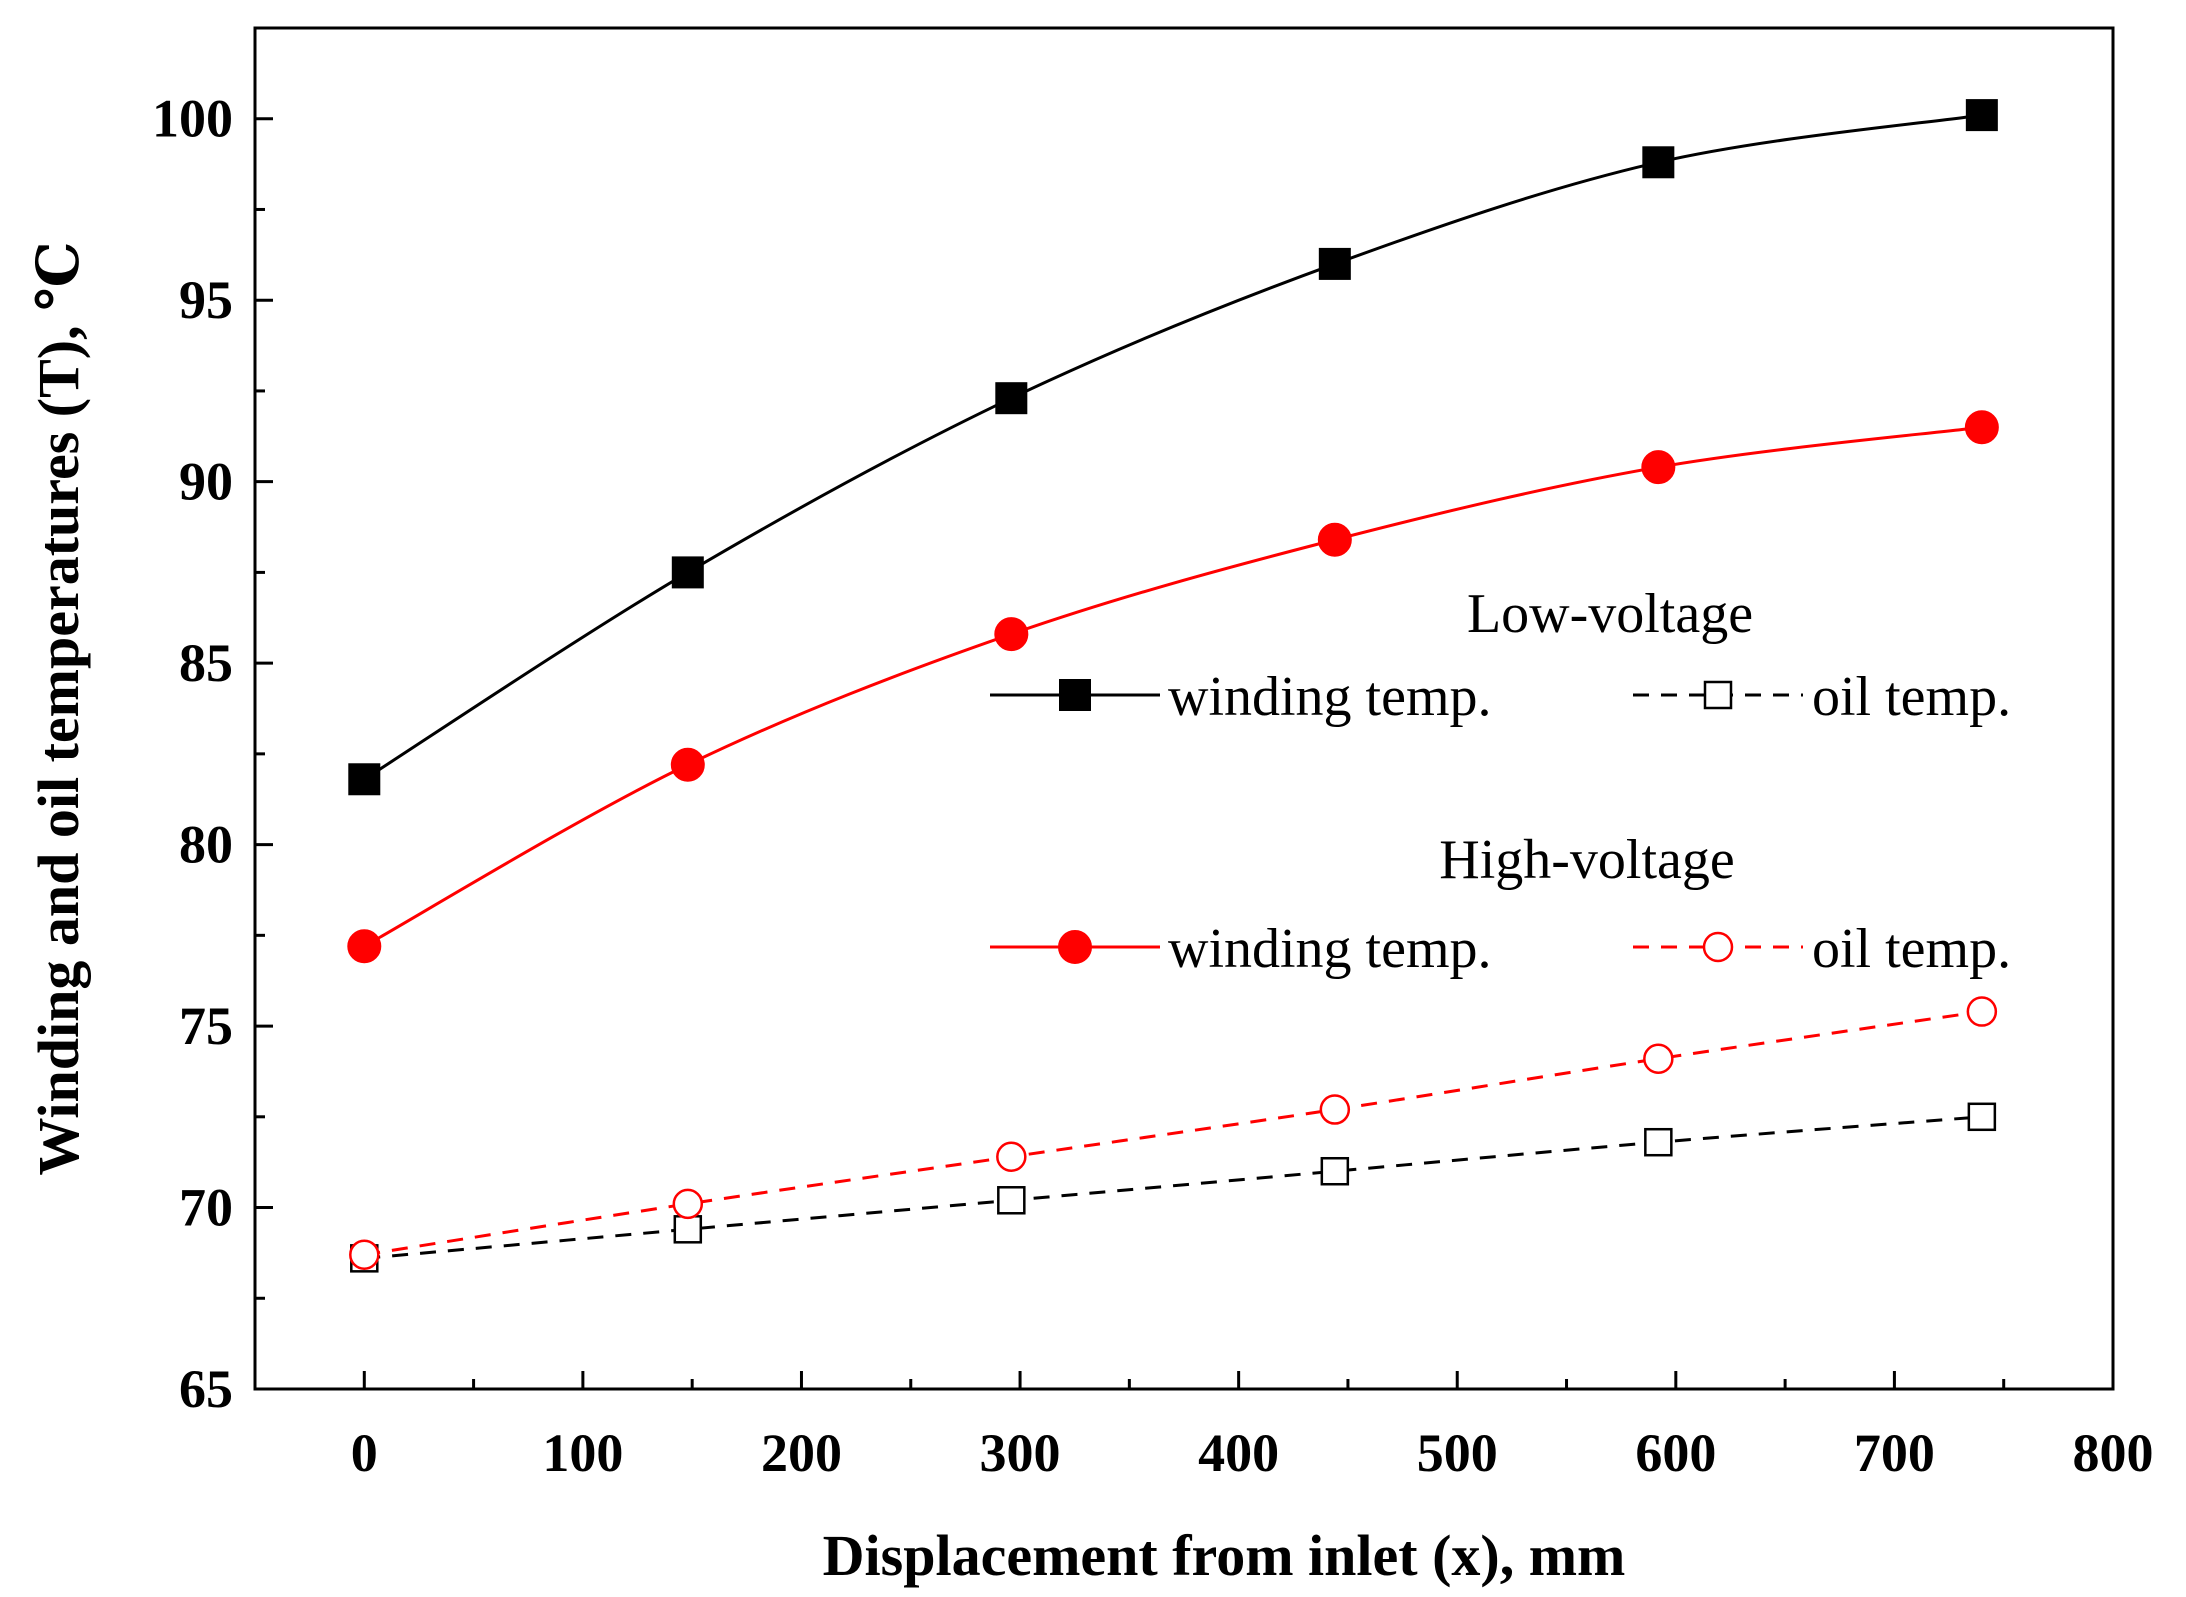 Image resolution: width=2186 pixels, height=1597 pixels. I want to click on x-tick-label: 700, so click(1894, 1453).